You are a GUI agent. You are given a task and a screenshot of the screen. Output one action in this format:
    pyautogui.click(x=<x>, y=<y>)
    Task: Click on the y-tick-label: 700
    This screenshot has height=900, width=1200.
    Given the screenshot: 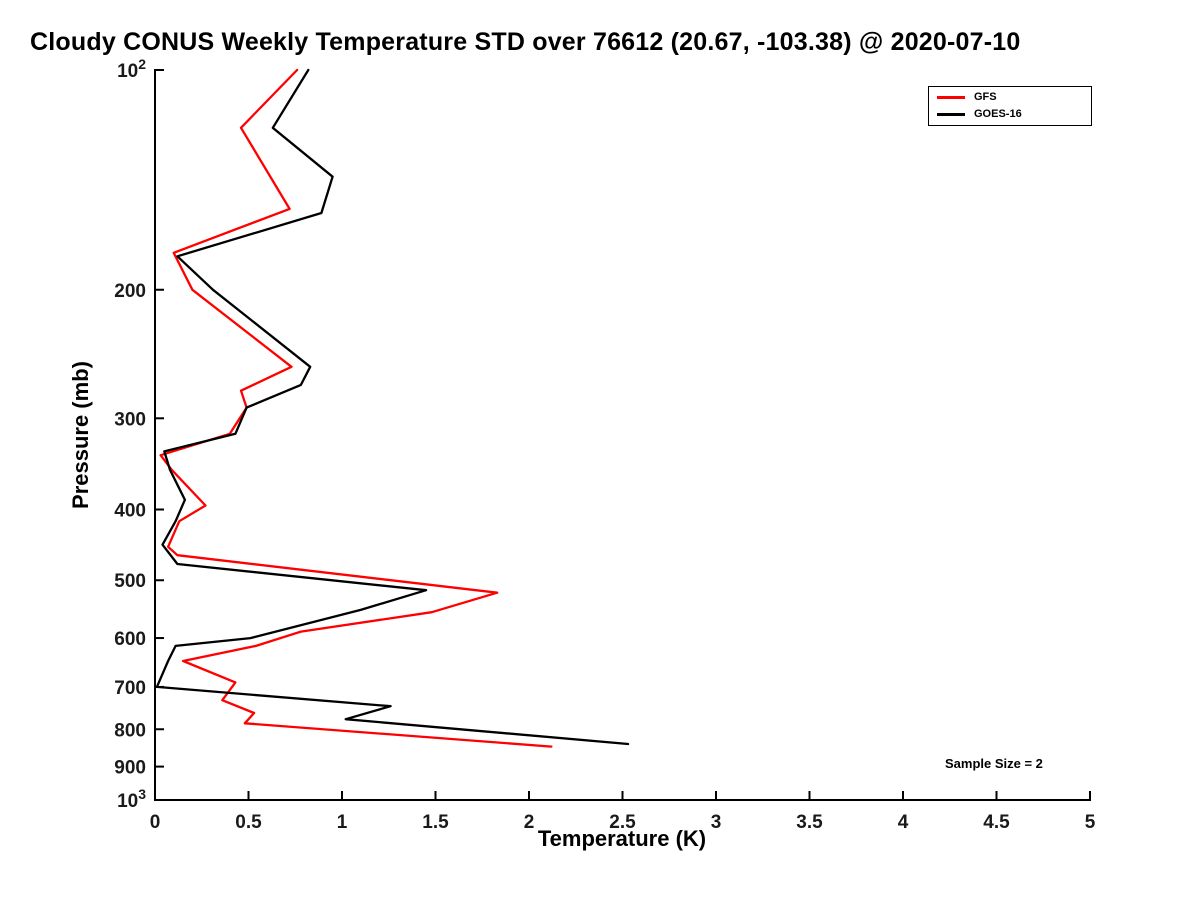 What is the action you would take?
    pyautogui.click(x=130, y=688)
    